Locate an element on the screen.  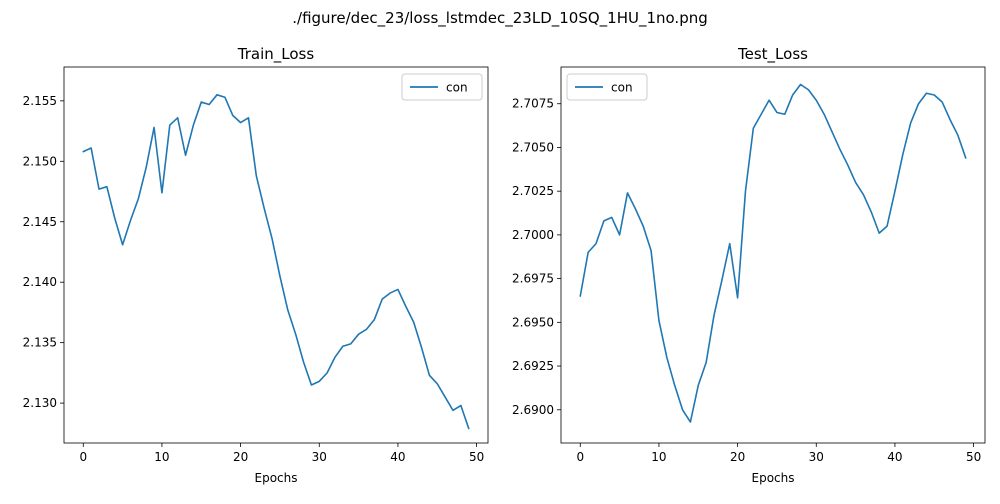
train-loss-xtick-label: 40 is located at coordinates (397, 457).